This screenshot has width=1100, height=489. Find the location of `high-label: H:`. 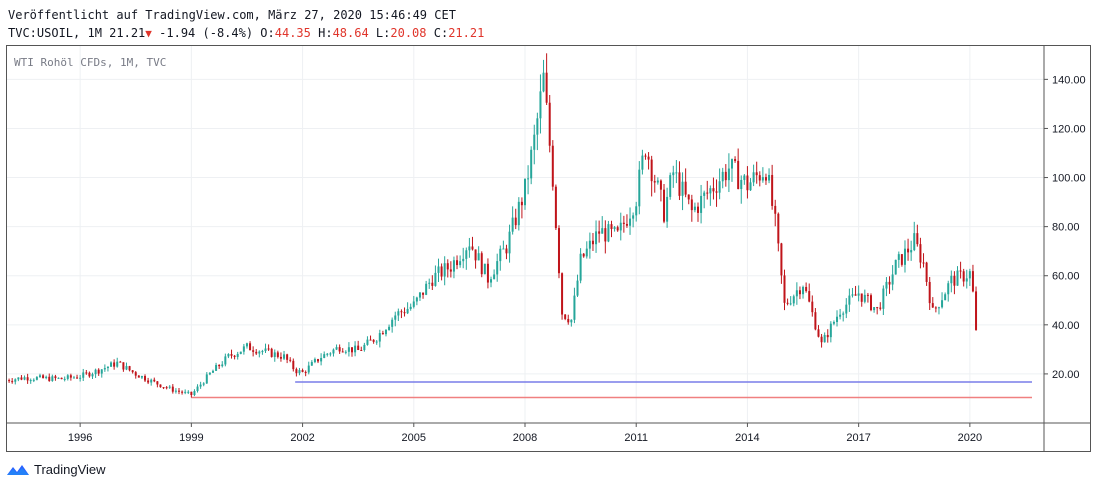

high-label: H: is located at coordinates (325, 33).